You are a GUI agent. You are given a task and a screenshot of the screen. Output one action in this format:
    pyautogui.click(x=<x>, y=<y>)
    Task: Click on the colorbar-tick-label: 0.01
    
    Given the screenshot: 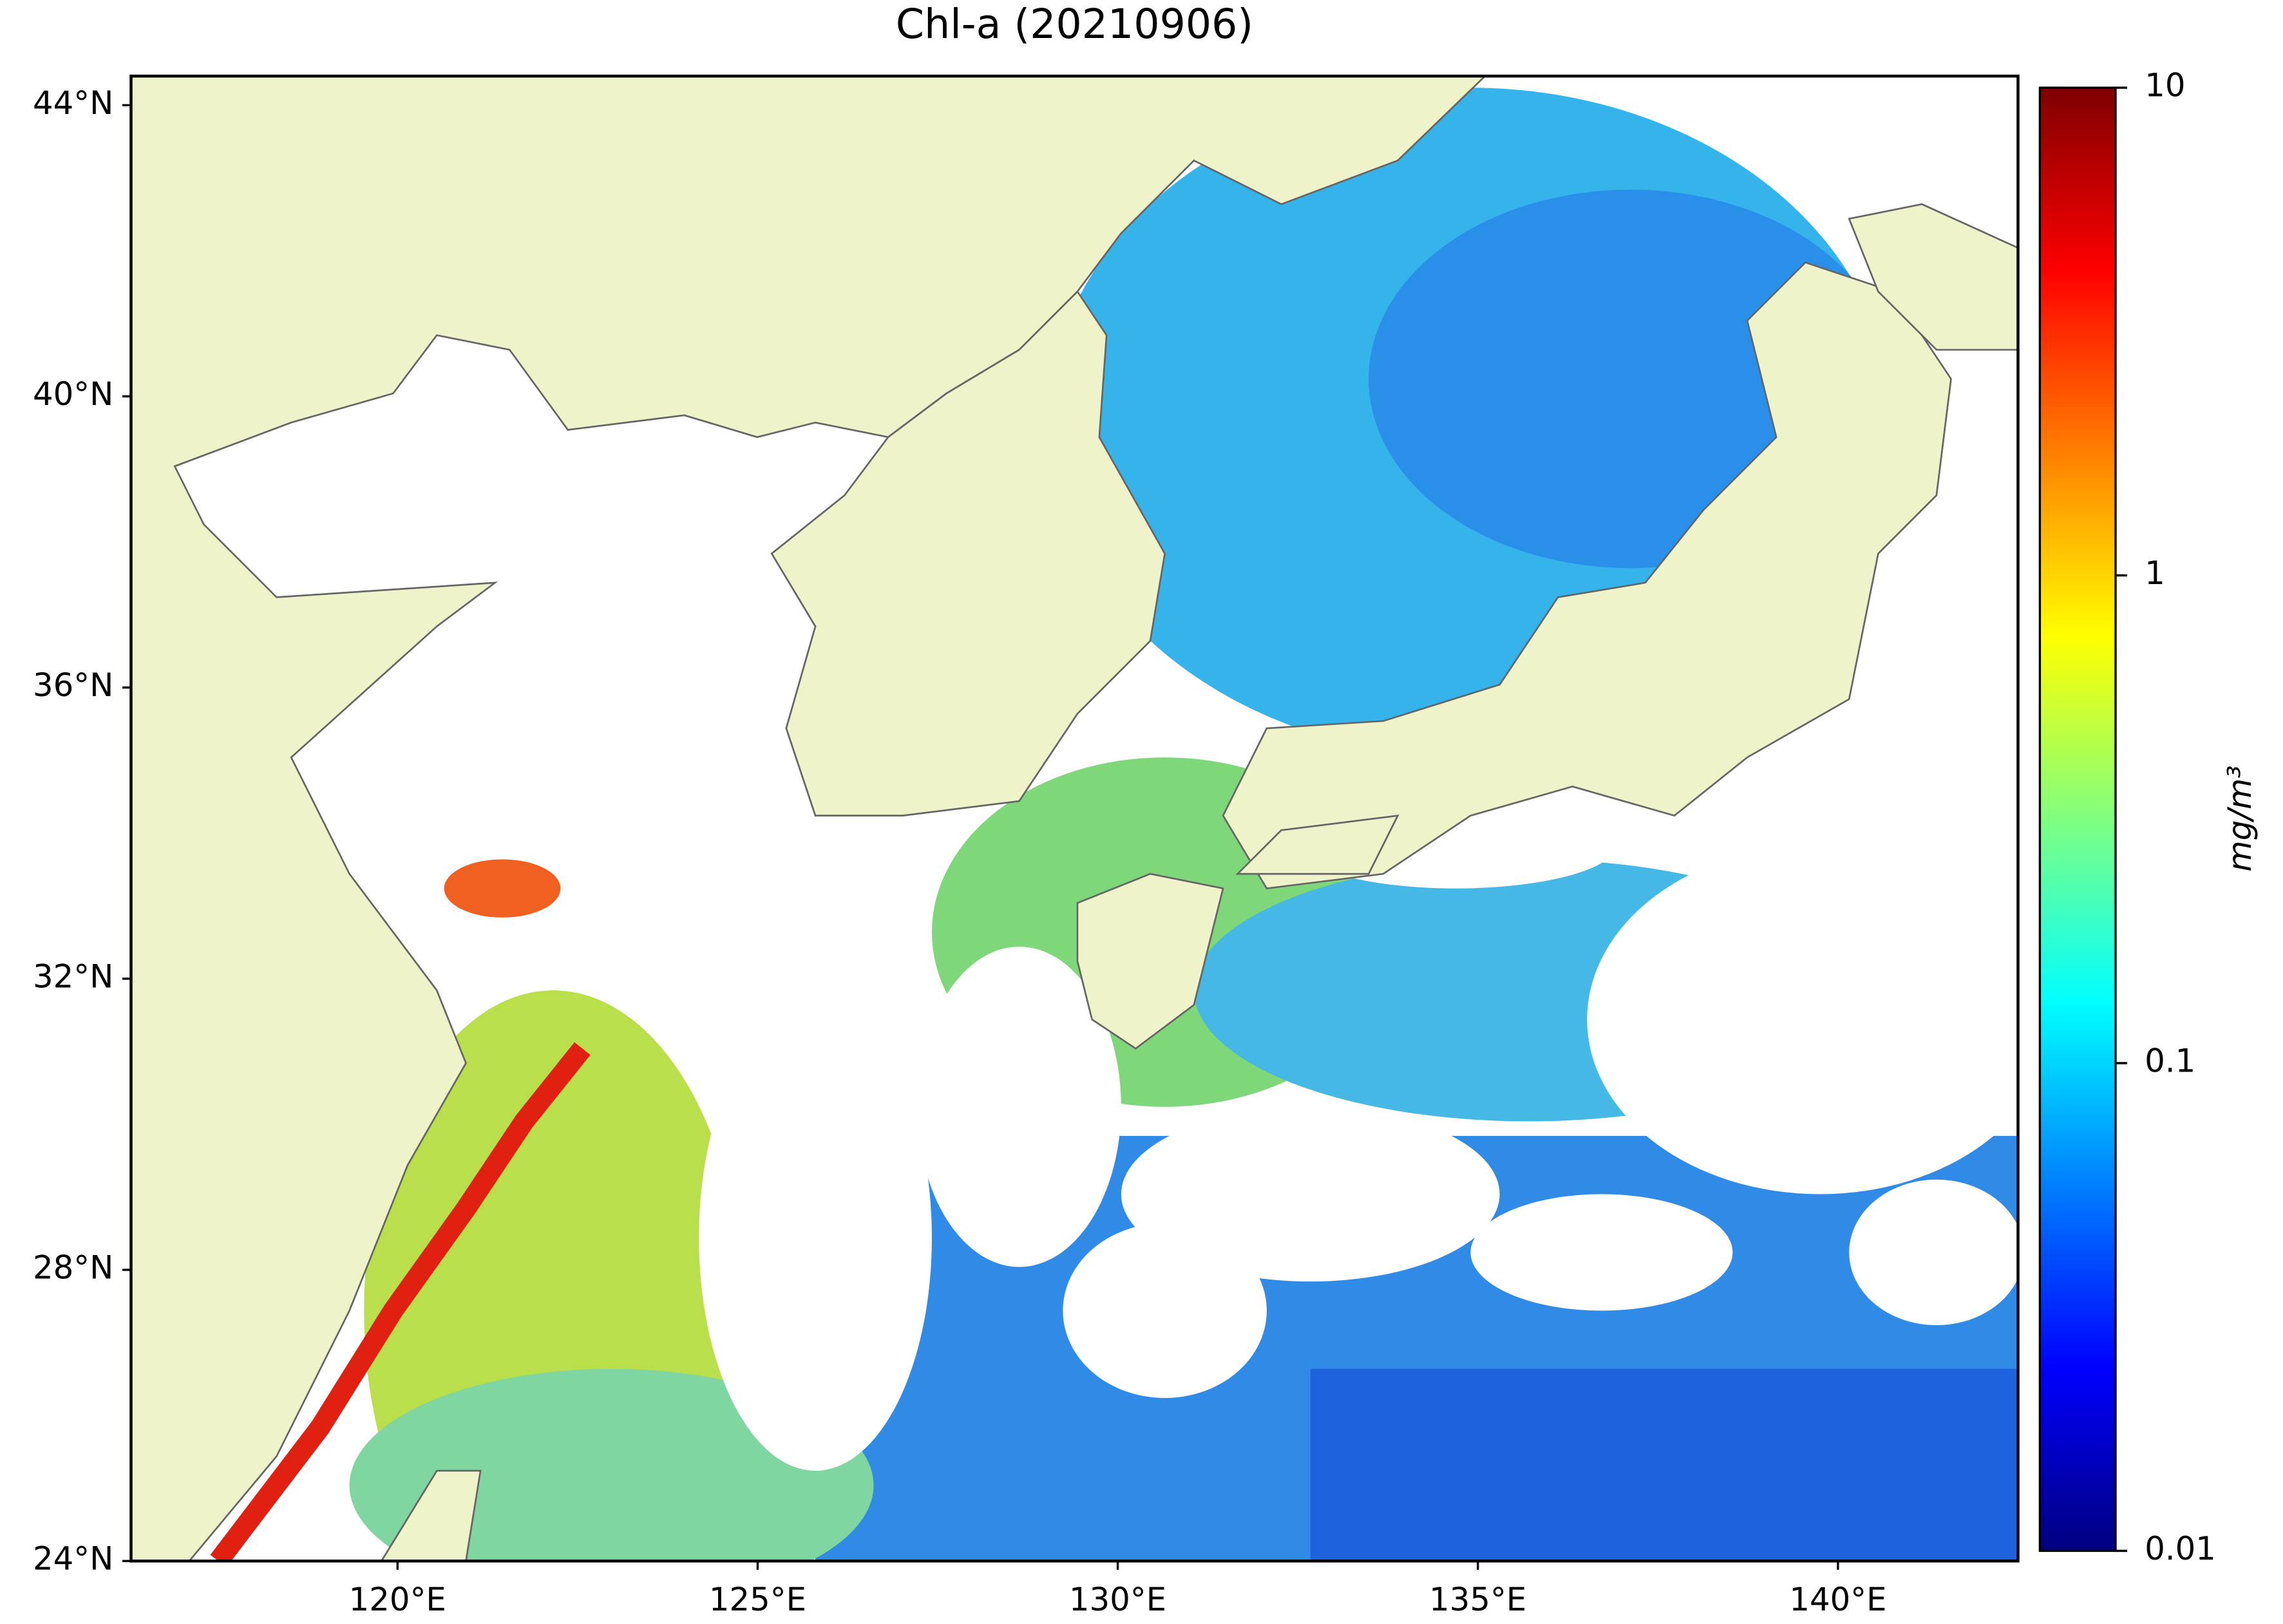 What is the action you would take?
    pyautogui.click(x=2180, y=1548)
    